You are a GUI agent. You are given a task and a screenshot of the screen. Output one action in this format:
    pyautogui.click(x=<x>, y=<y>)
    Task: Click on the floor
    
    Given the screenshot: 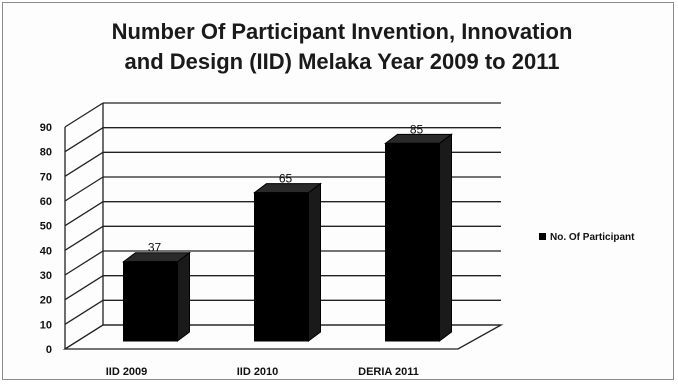 What is the action you would take?
    pyautogui.click(x=283, y=337)
    